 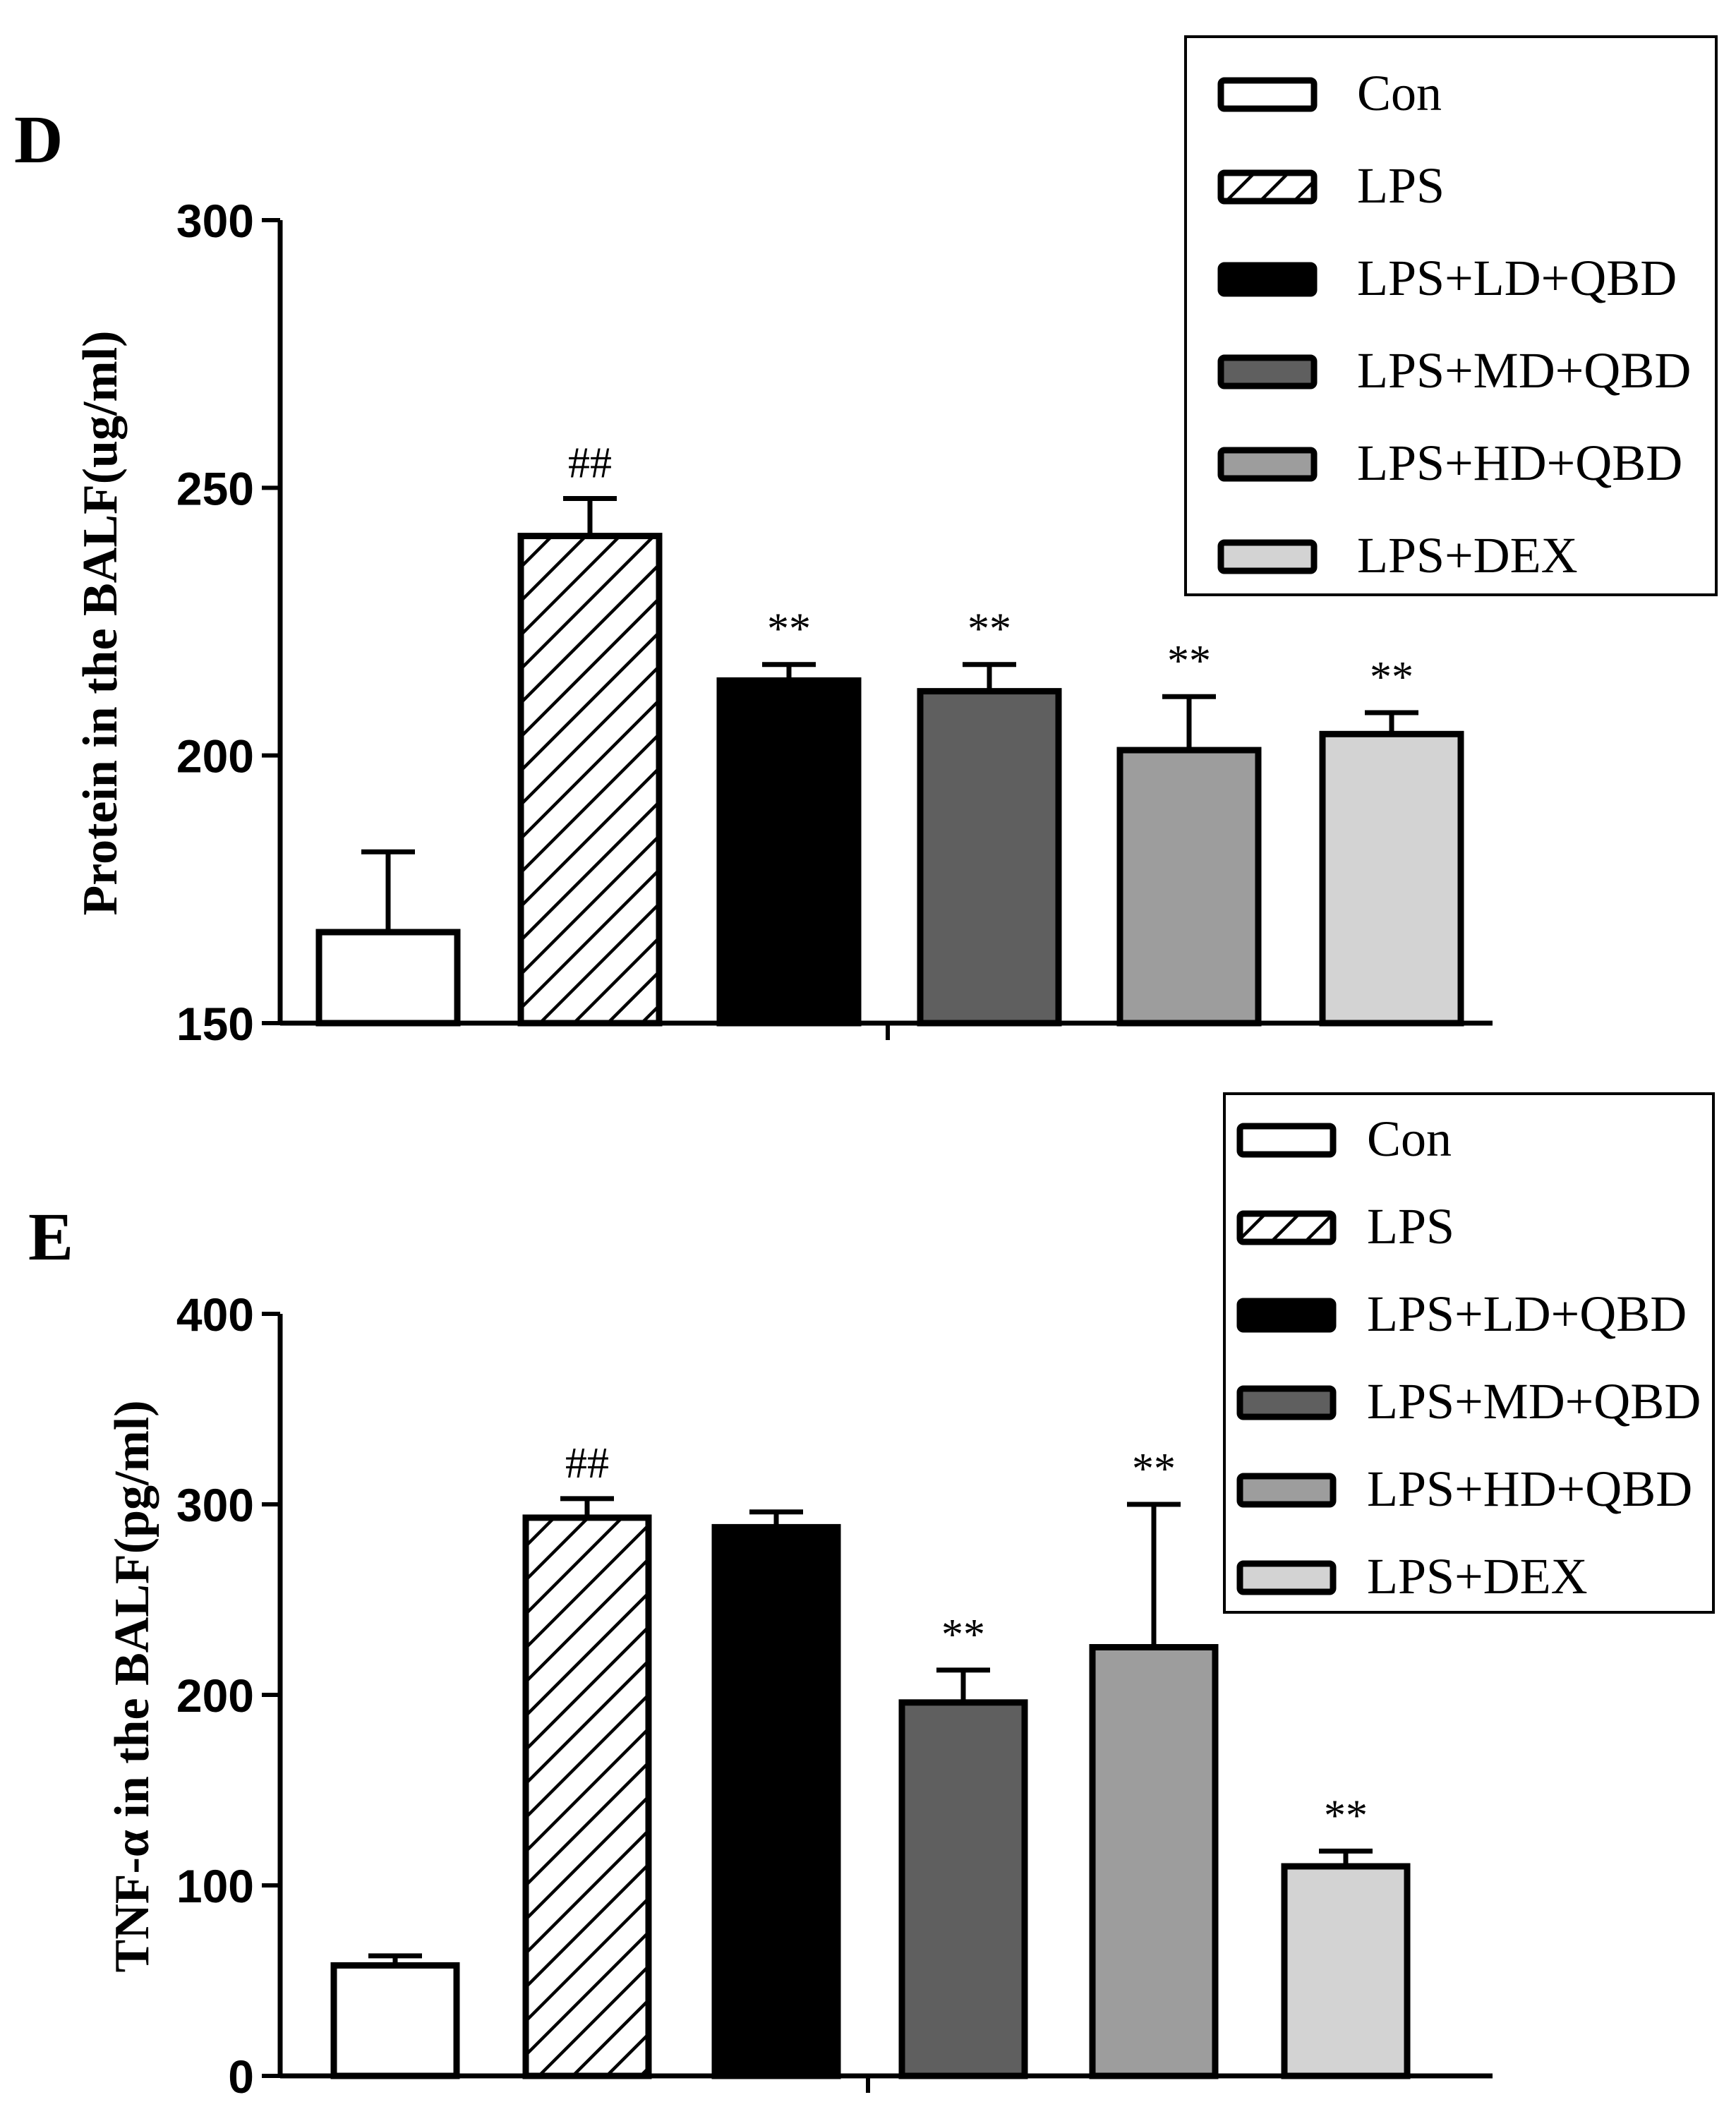 What do you see at coordinates (241, 2076) in the screenshot?
I see `y-tick-label: 0` at bounding box center [241, 2076].